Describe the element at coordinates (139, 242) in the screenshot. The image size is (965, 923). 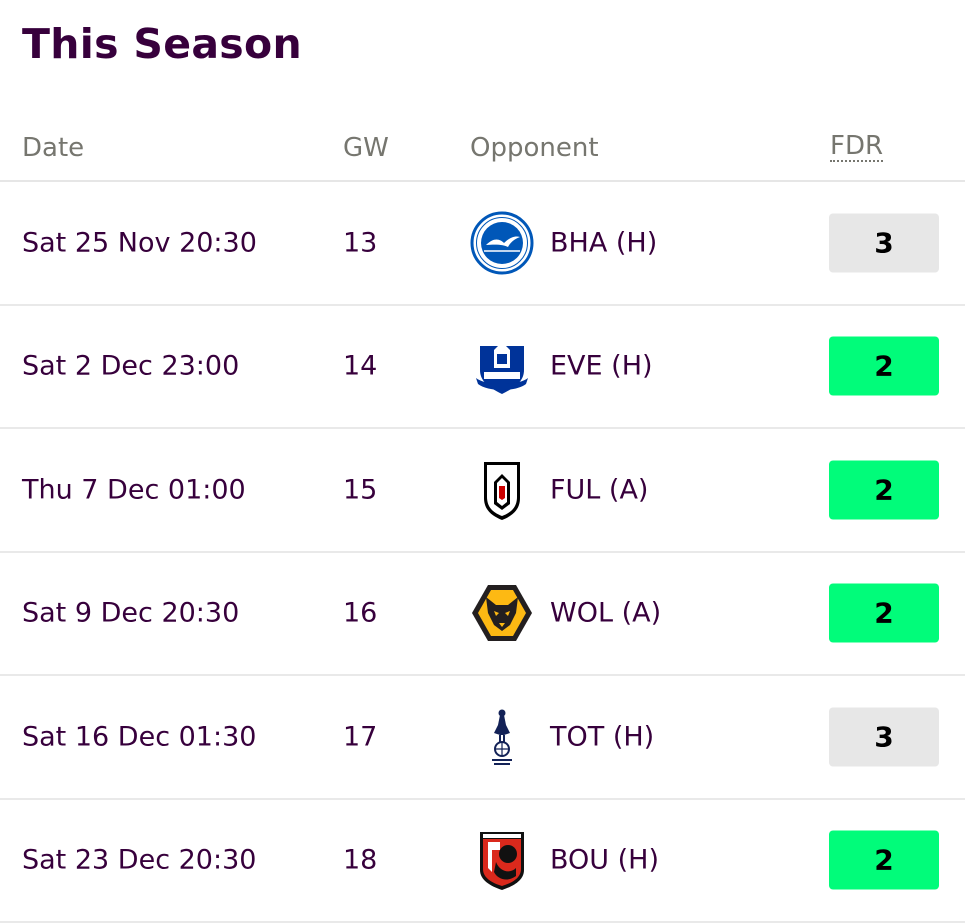
I see `fixture-date: Sat 25 Nov 20:30` at that location.